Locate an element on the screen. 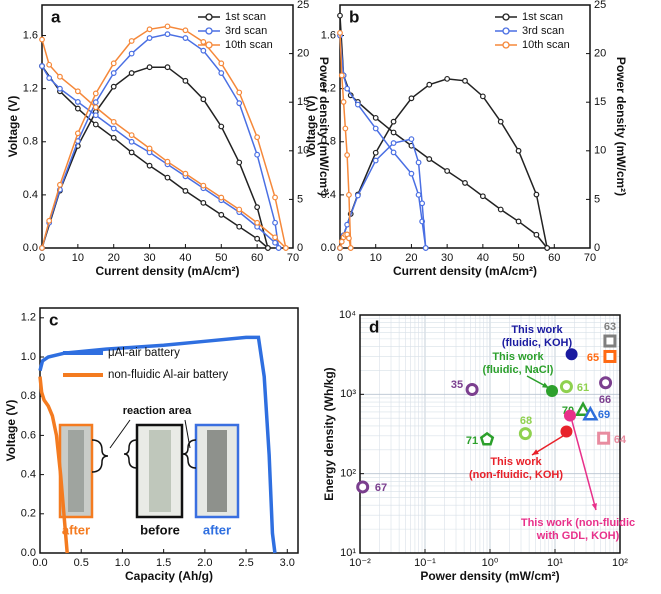  y2-tick-label: 10 is located at coordinates (600, 151).